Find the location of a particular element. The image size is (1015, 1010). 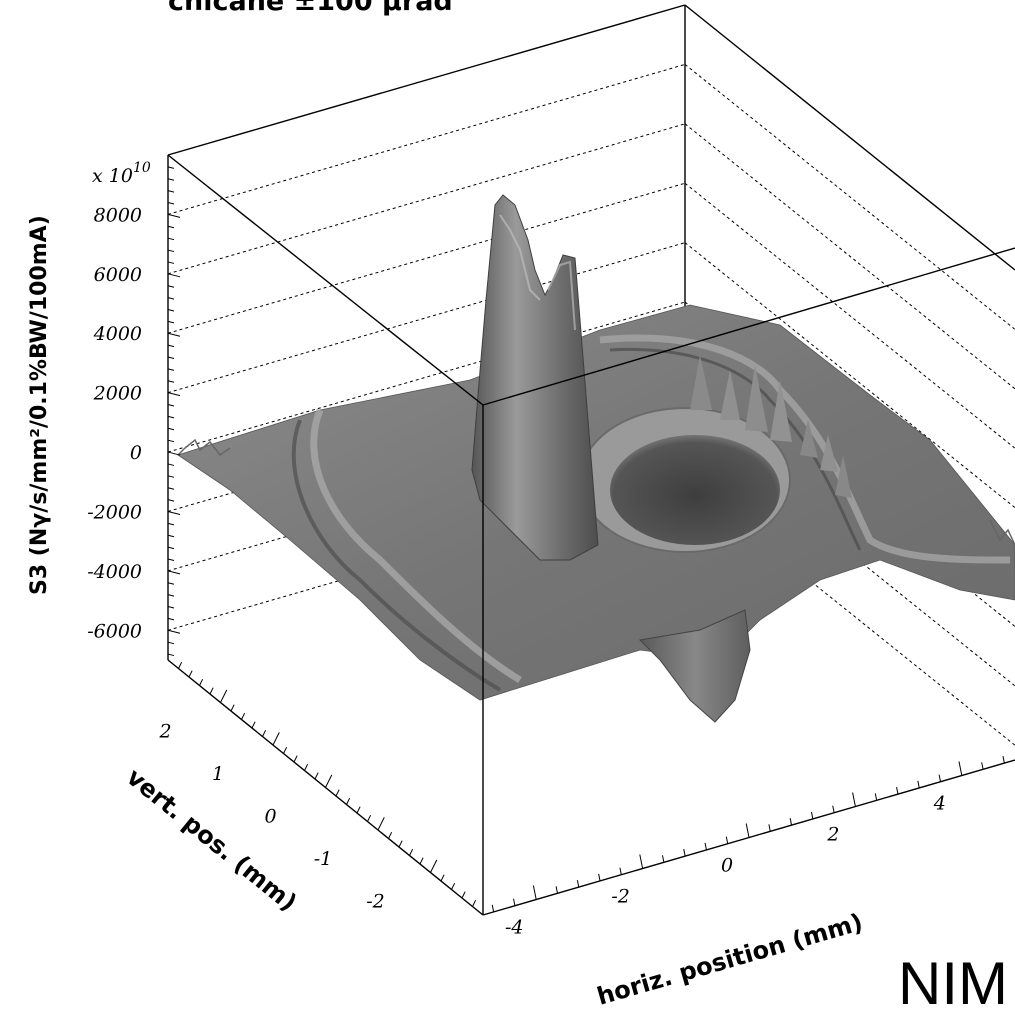

x-tick-label: 0 is located at coordinates (727, 866).